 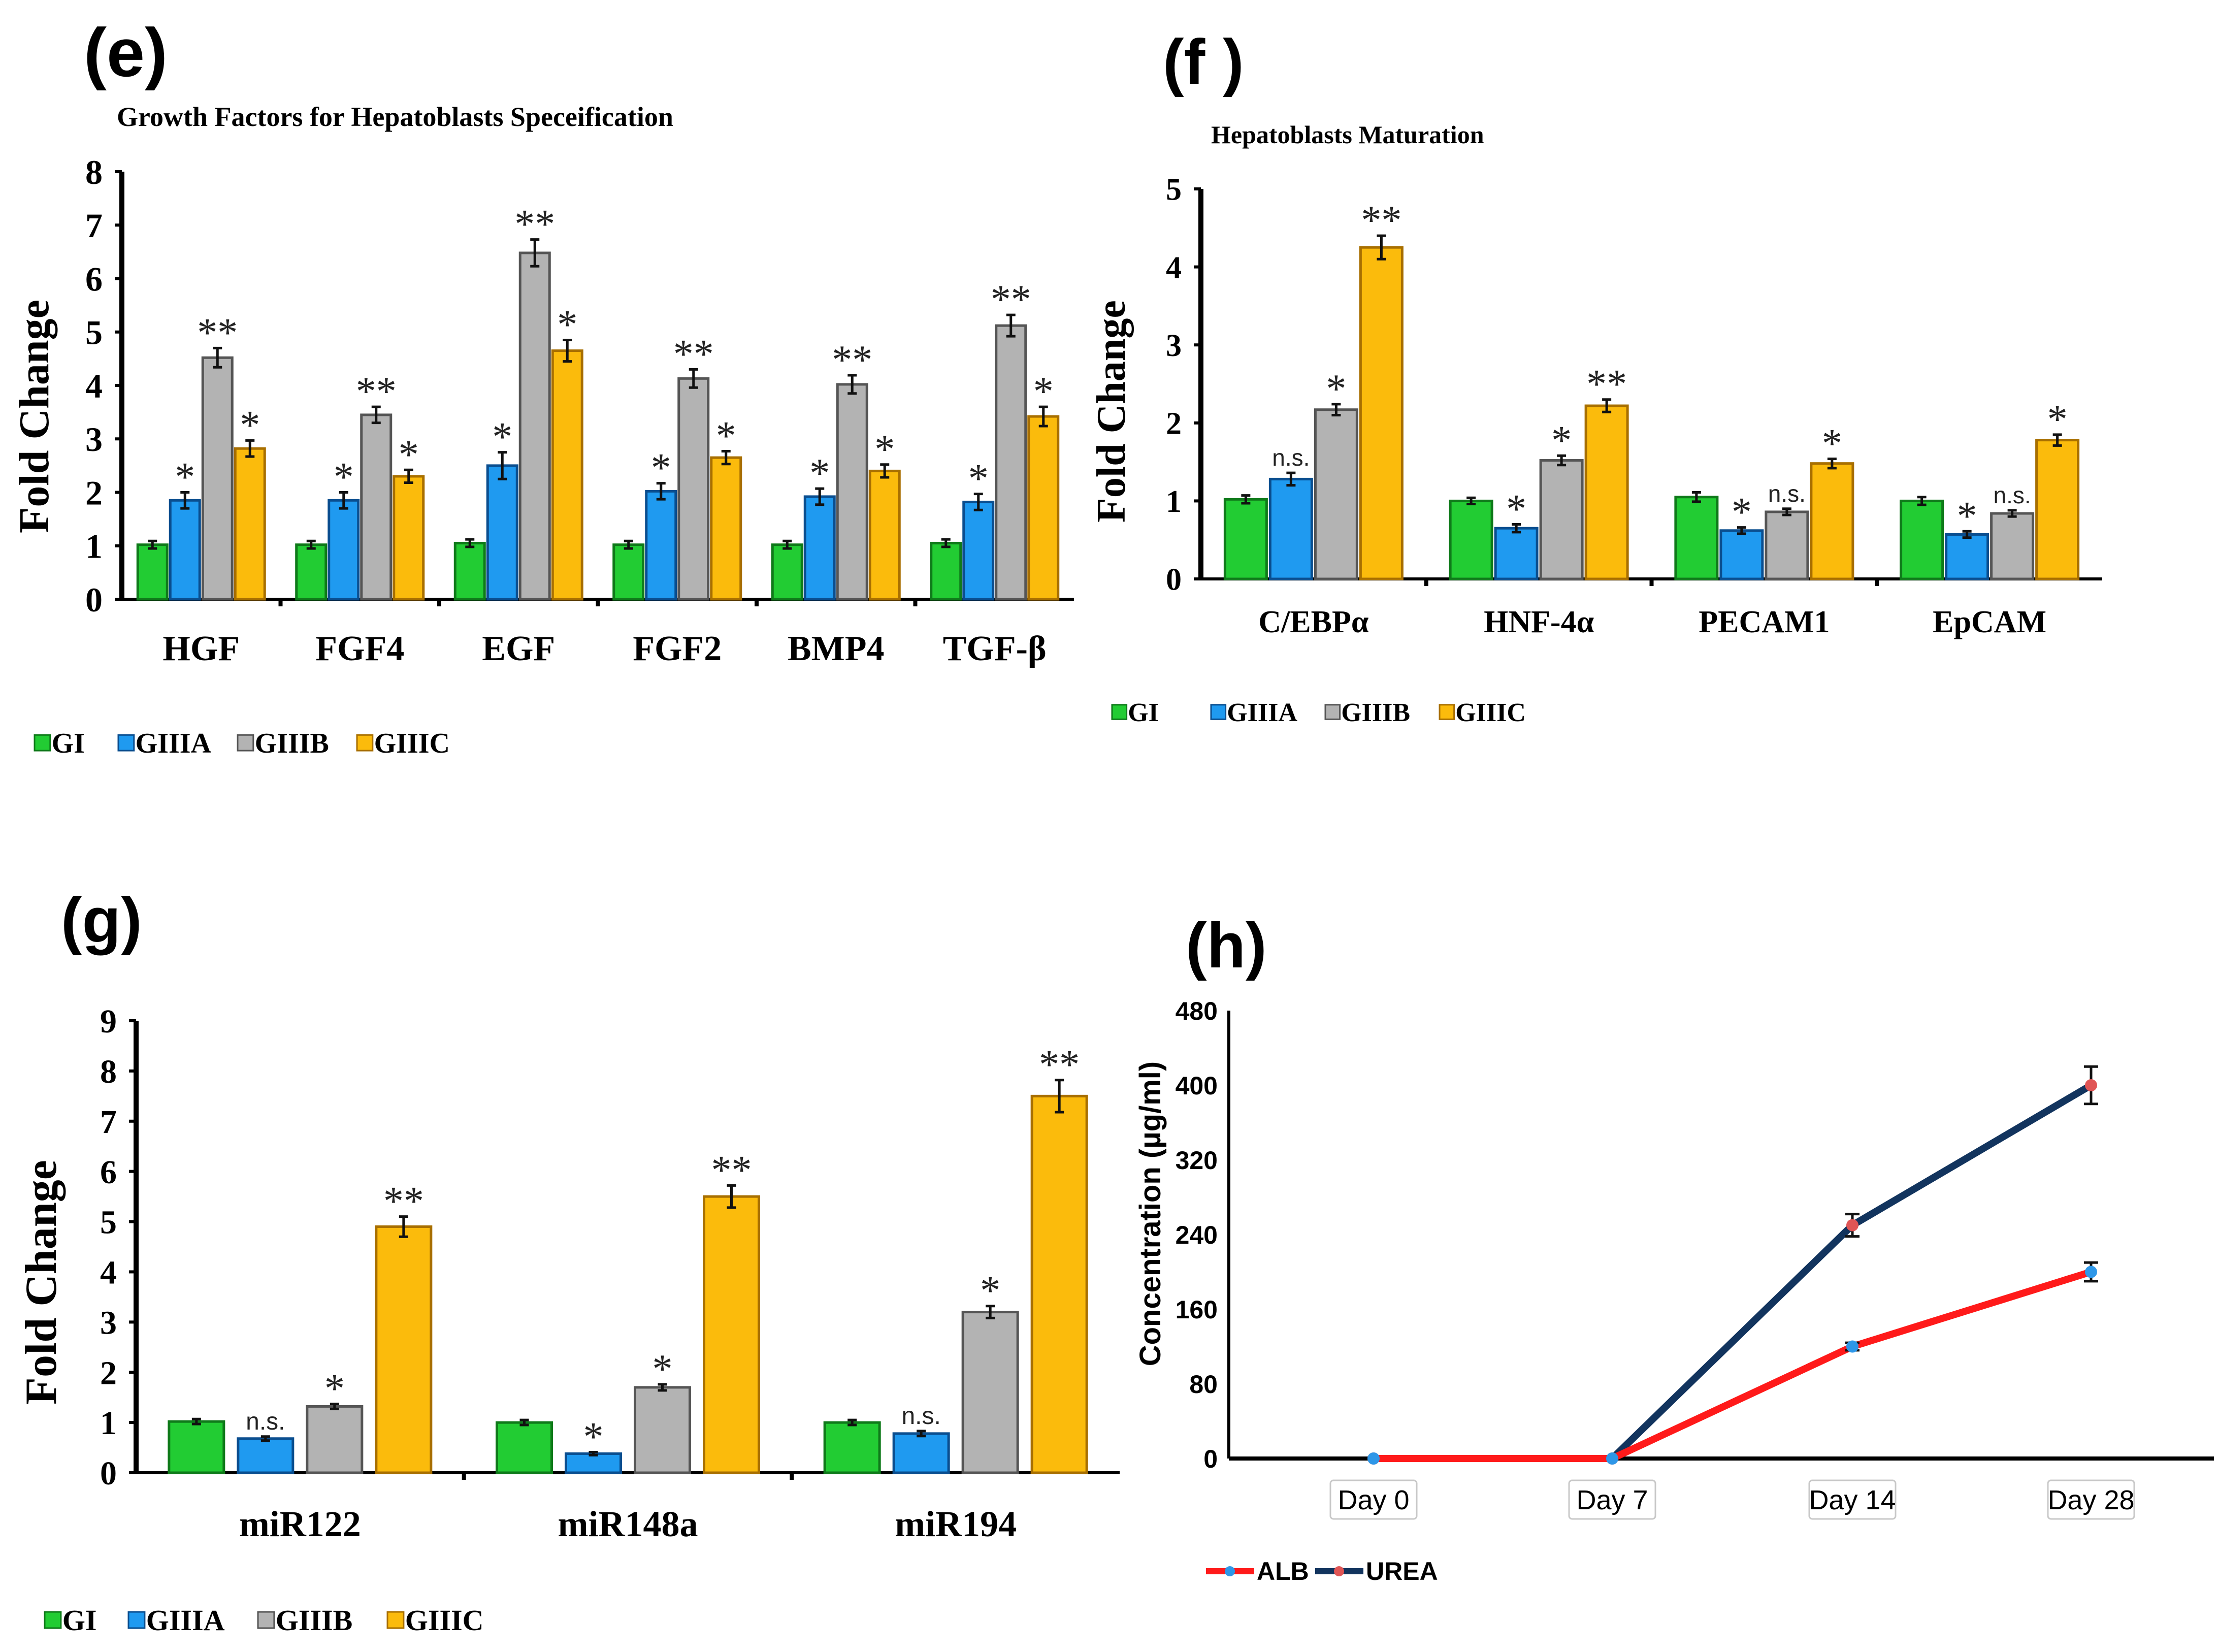 I want to click on bar-giiib-mir148a, so click(x=662, y=1430).